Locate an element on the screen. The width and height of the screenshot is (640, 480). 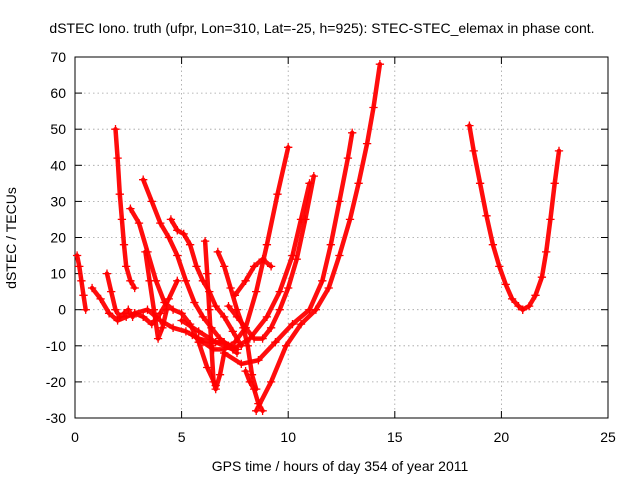
y-tick-label: 30 is located at coordinates (58, 201).